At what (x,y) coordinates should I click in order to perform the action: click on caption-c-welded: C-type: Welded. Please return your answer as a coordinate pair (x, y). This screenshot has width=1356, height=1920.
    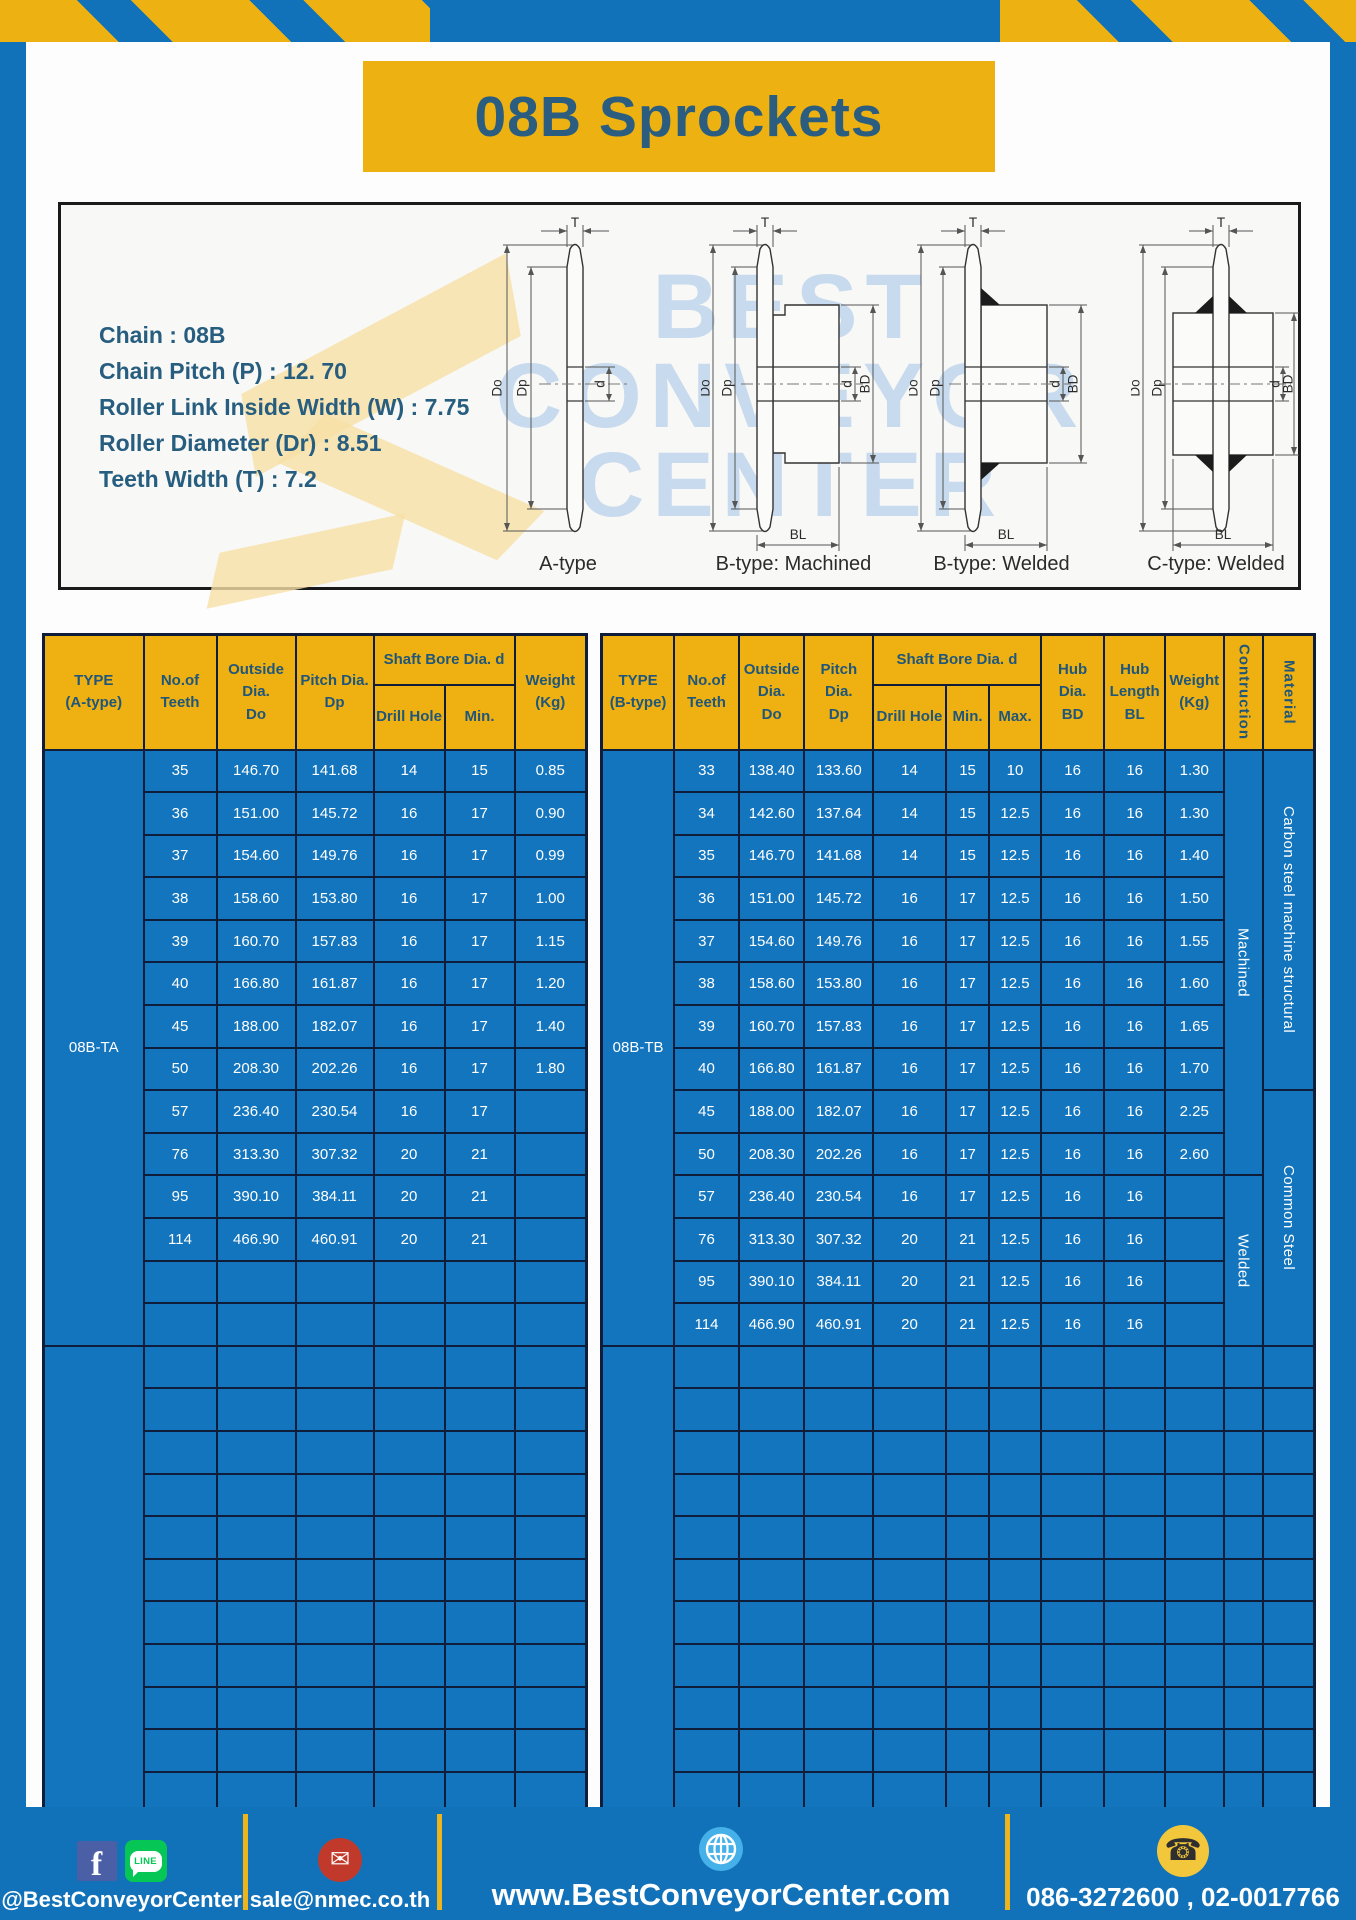
    Looking at the image, I should click on (1216, 564).